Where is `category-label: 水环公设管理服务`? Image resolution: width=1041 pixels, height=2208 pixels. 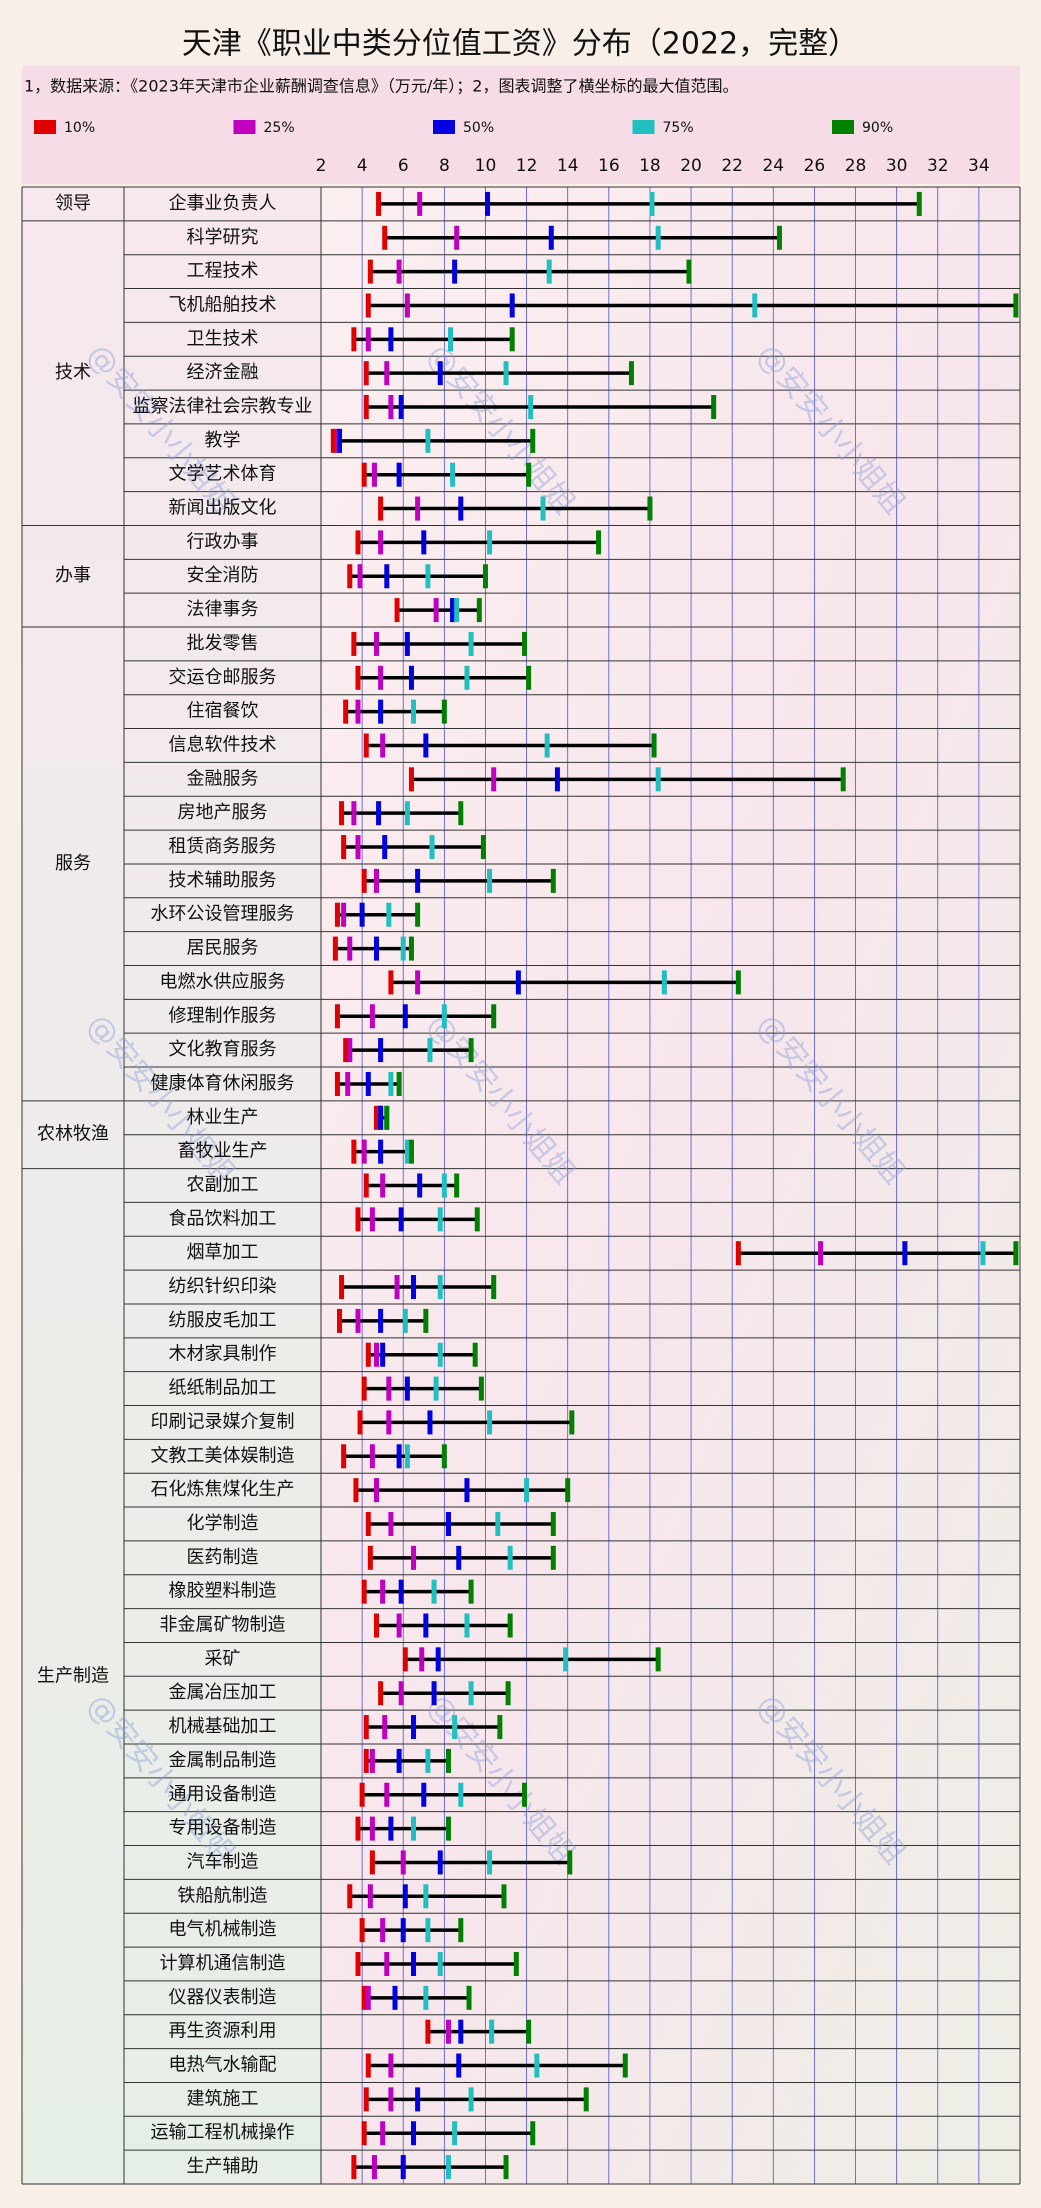 category-label: 水环公设管理服务 is located at coordinates (223, 914).